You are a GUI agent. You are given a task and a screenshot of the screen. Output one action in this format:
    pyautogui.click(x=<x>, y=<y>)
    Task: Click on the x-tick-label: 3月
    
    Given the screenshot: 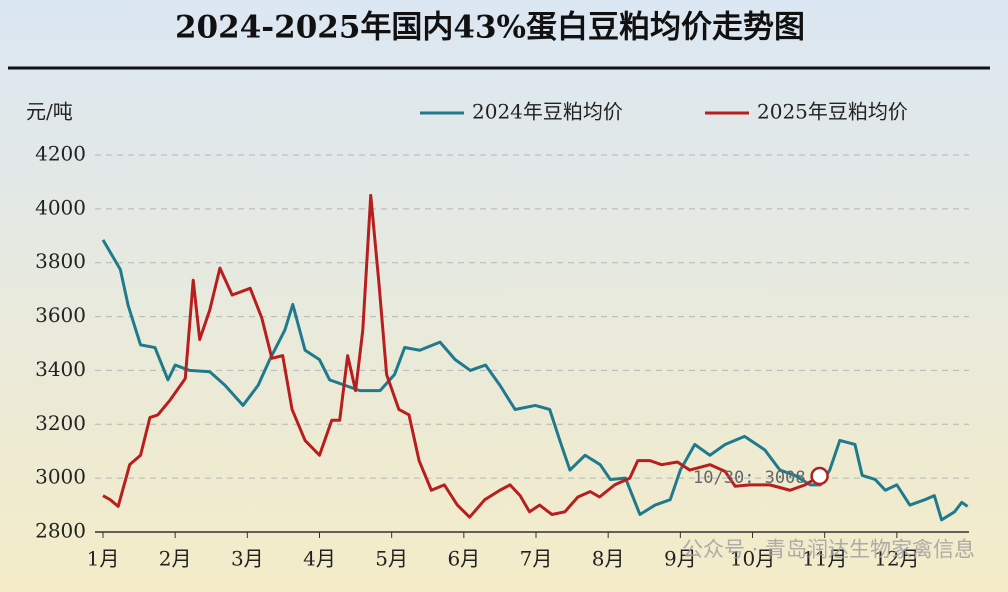 What is the action you would take?
    pyautogui.click(x=247, y=559)
    